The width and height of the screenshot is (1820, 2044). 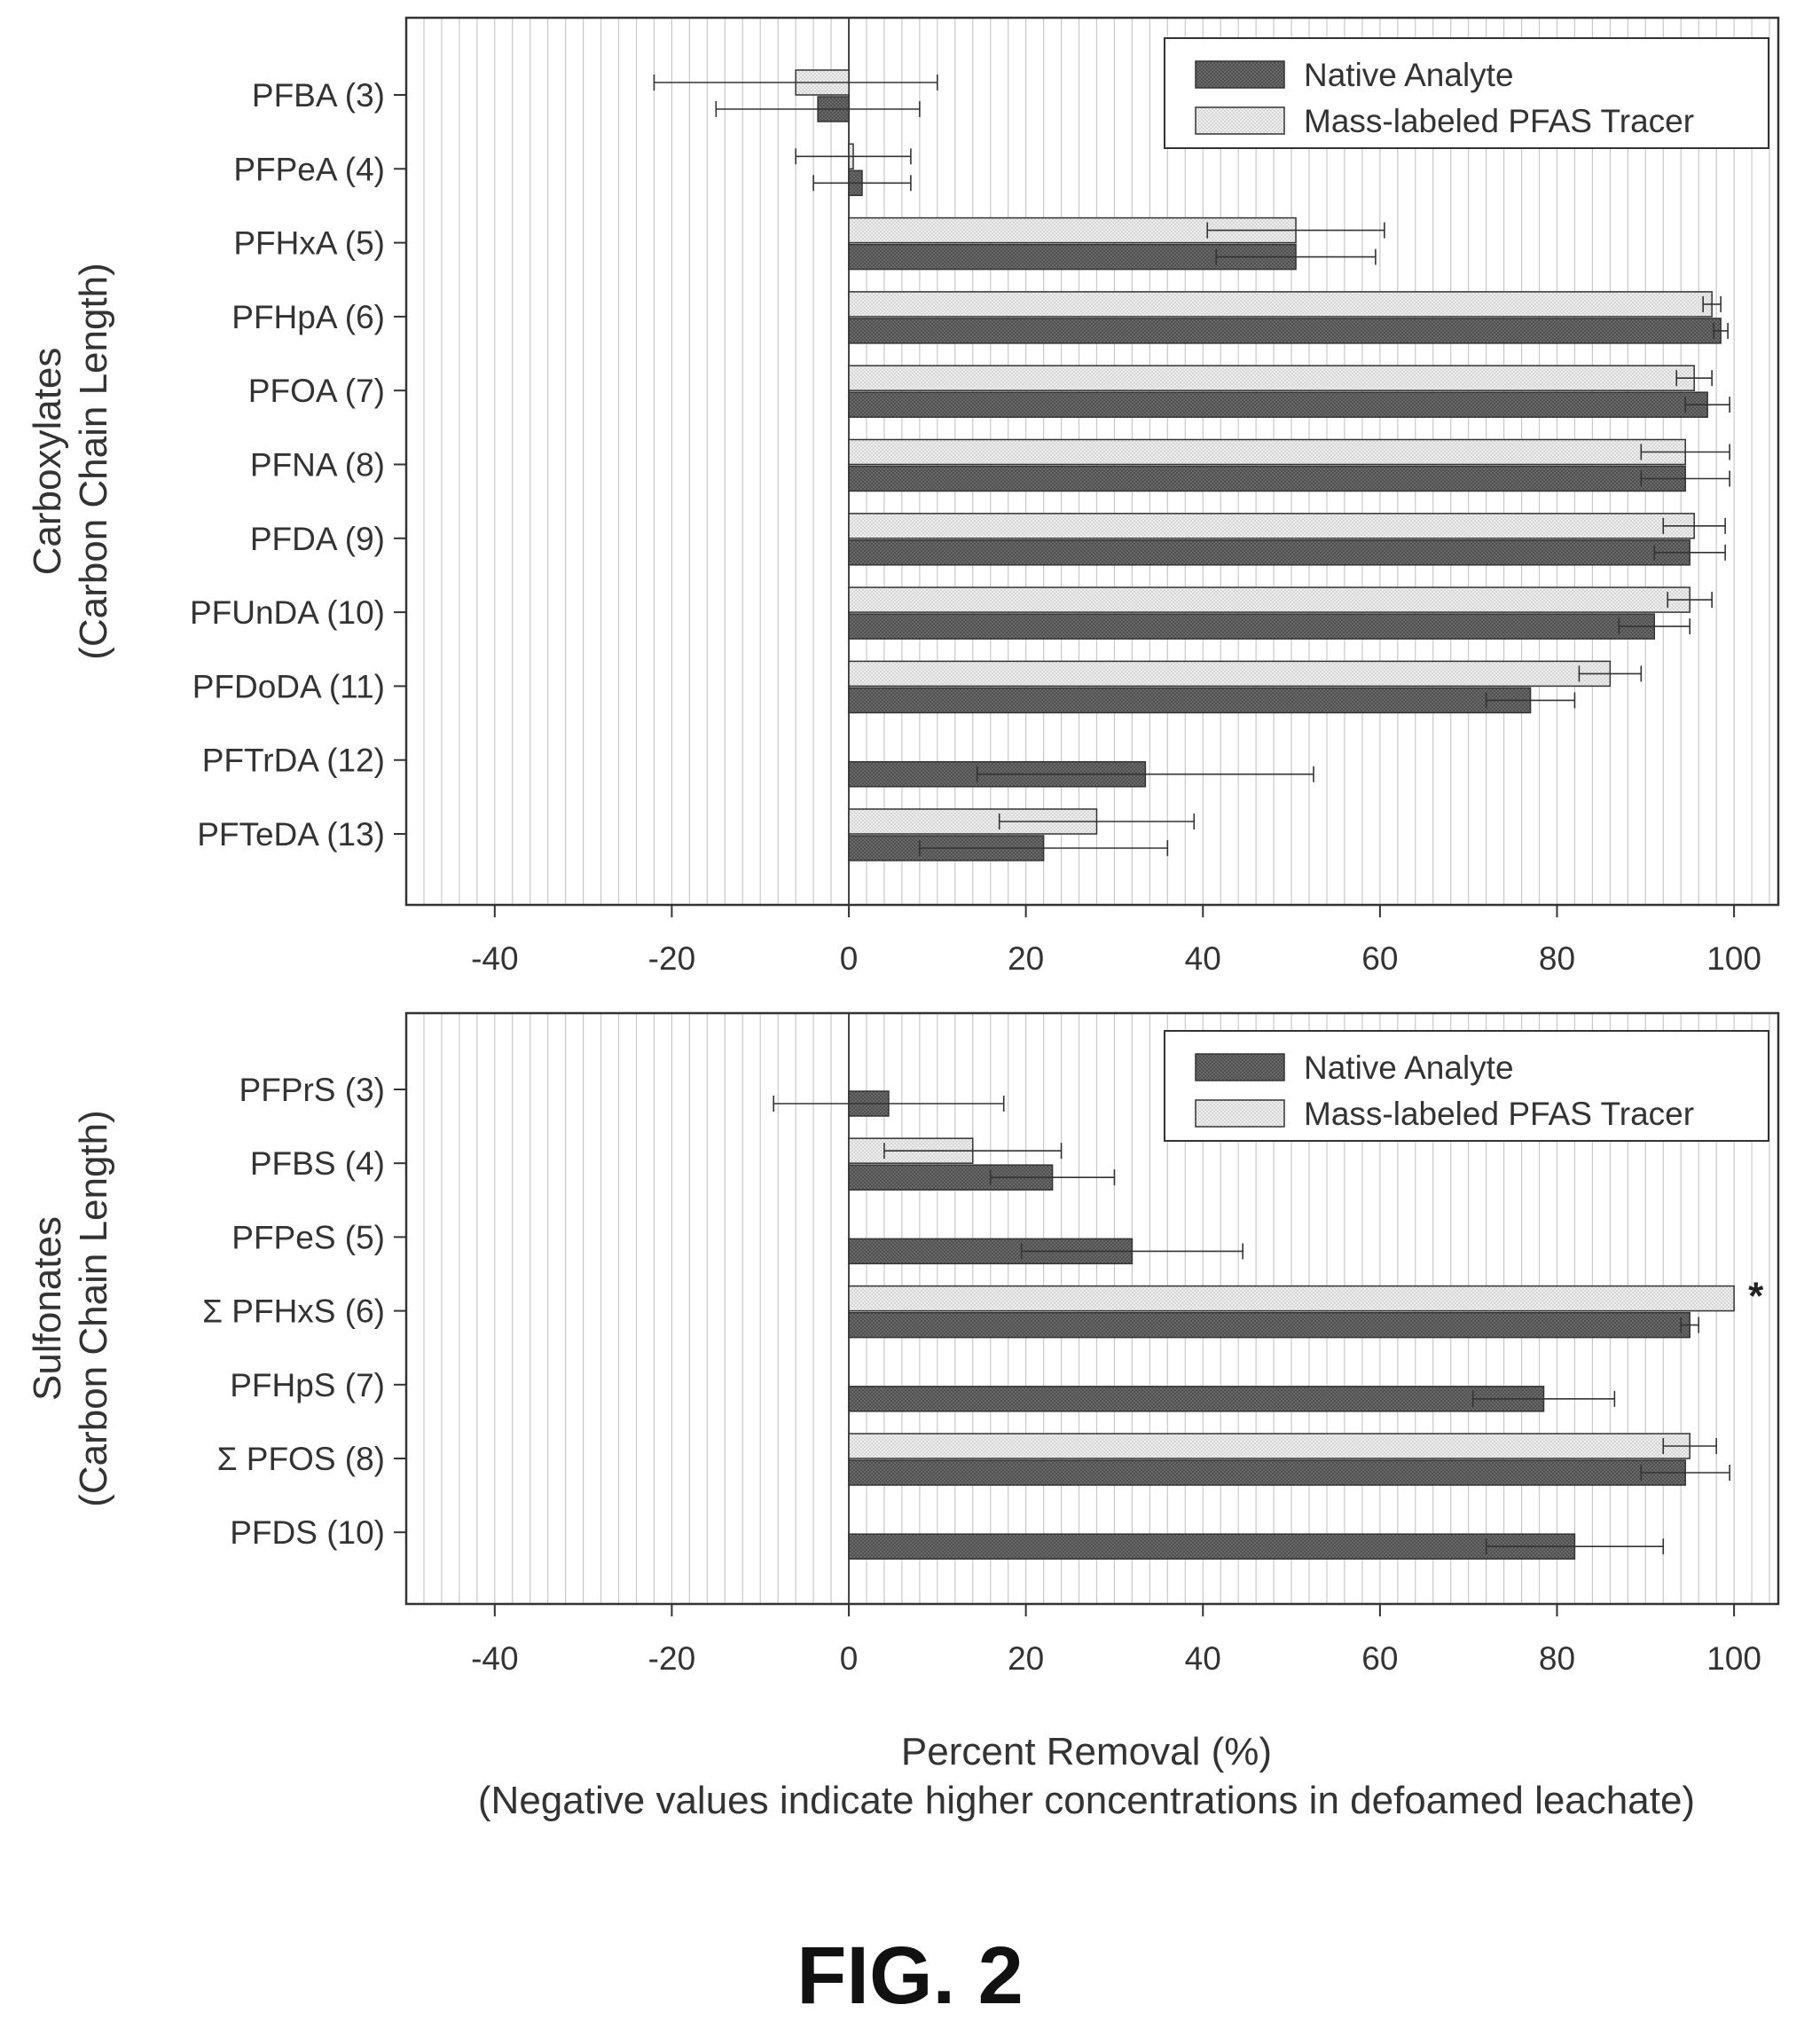 What do you see at coordinates (309, 169) in the screenshot?
I see `y-tick-label: PFPeA (4)` at bounding box center [309, 169].